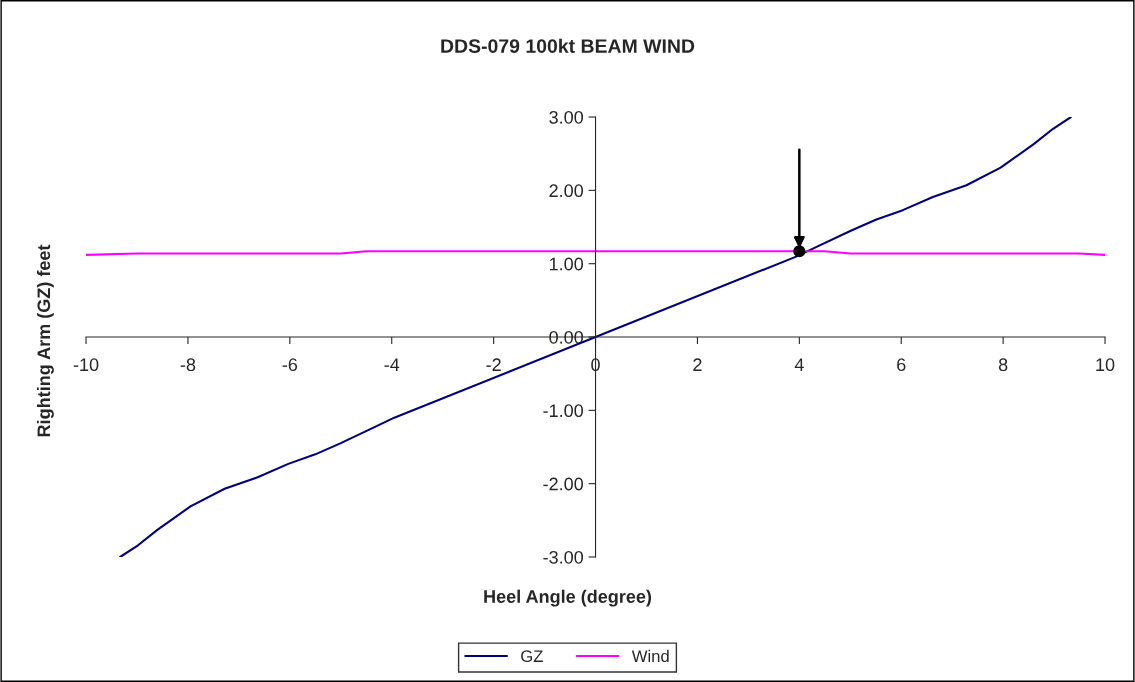 This screenshot has width=1135, height=682. Describe the element at coordinates (901, 365) in the screenshot. I see `x-tick-label: 6` at that location.